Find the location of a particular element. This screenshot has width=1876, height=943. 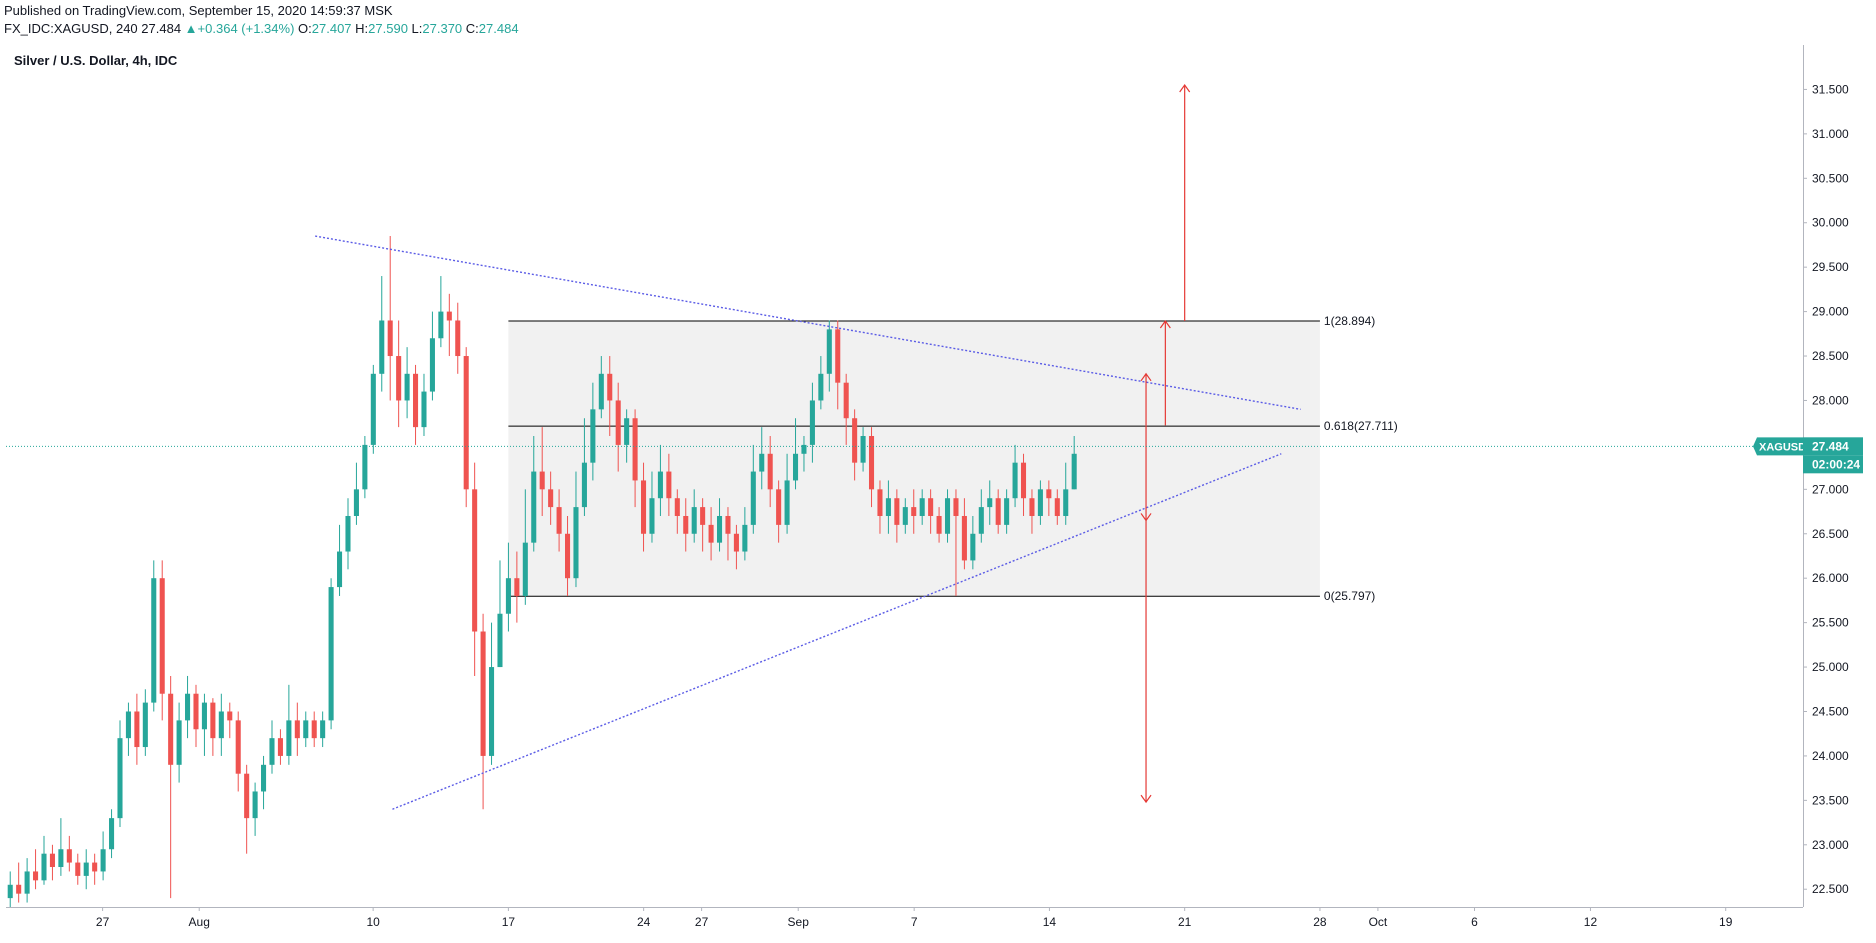

price-tick-label: 30.000 is located at coordinates (1830, 223).